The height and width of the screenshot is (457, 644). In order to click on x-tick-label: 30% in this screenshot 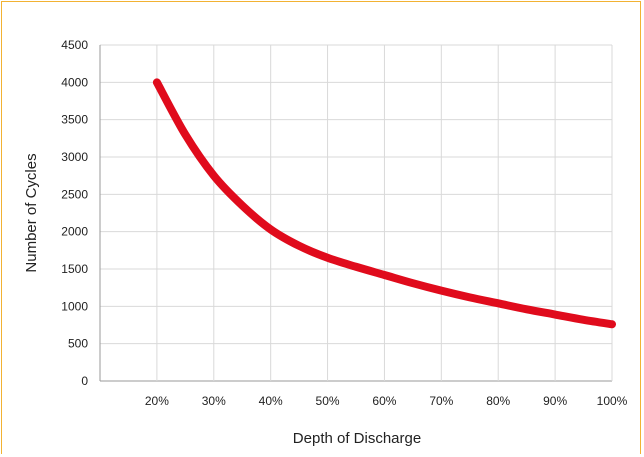, I will do `click(214, 401)`.